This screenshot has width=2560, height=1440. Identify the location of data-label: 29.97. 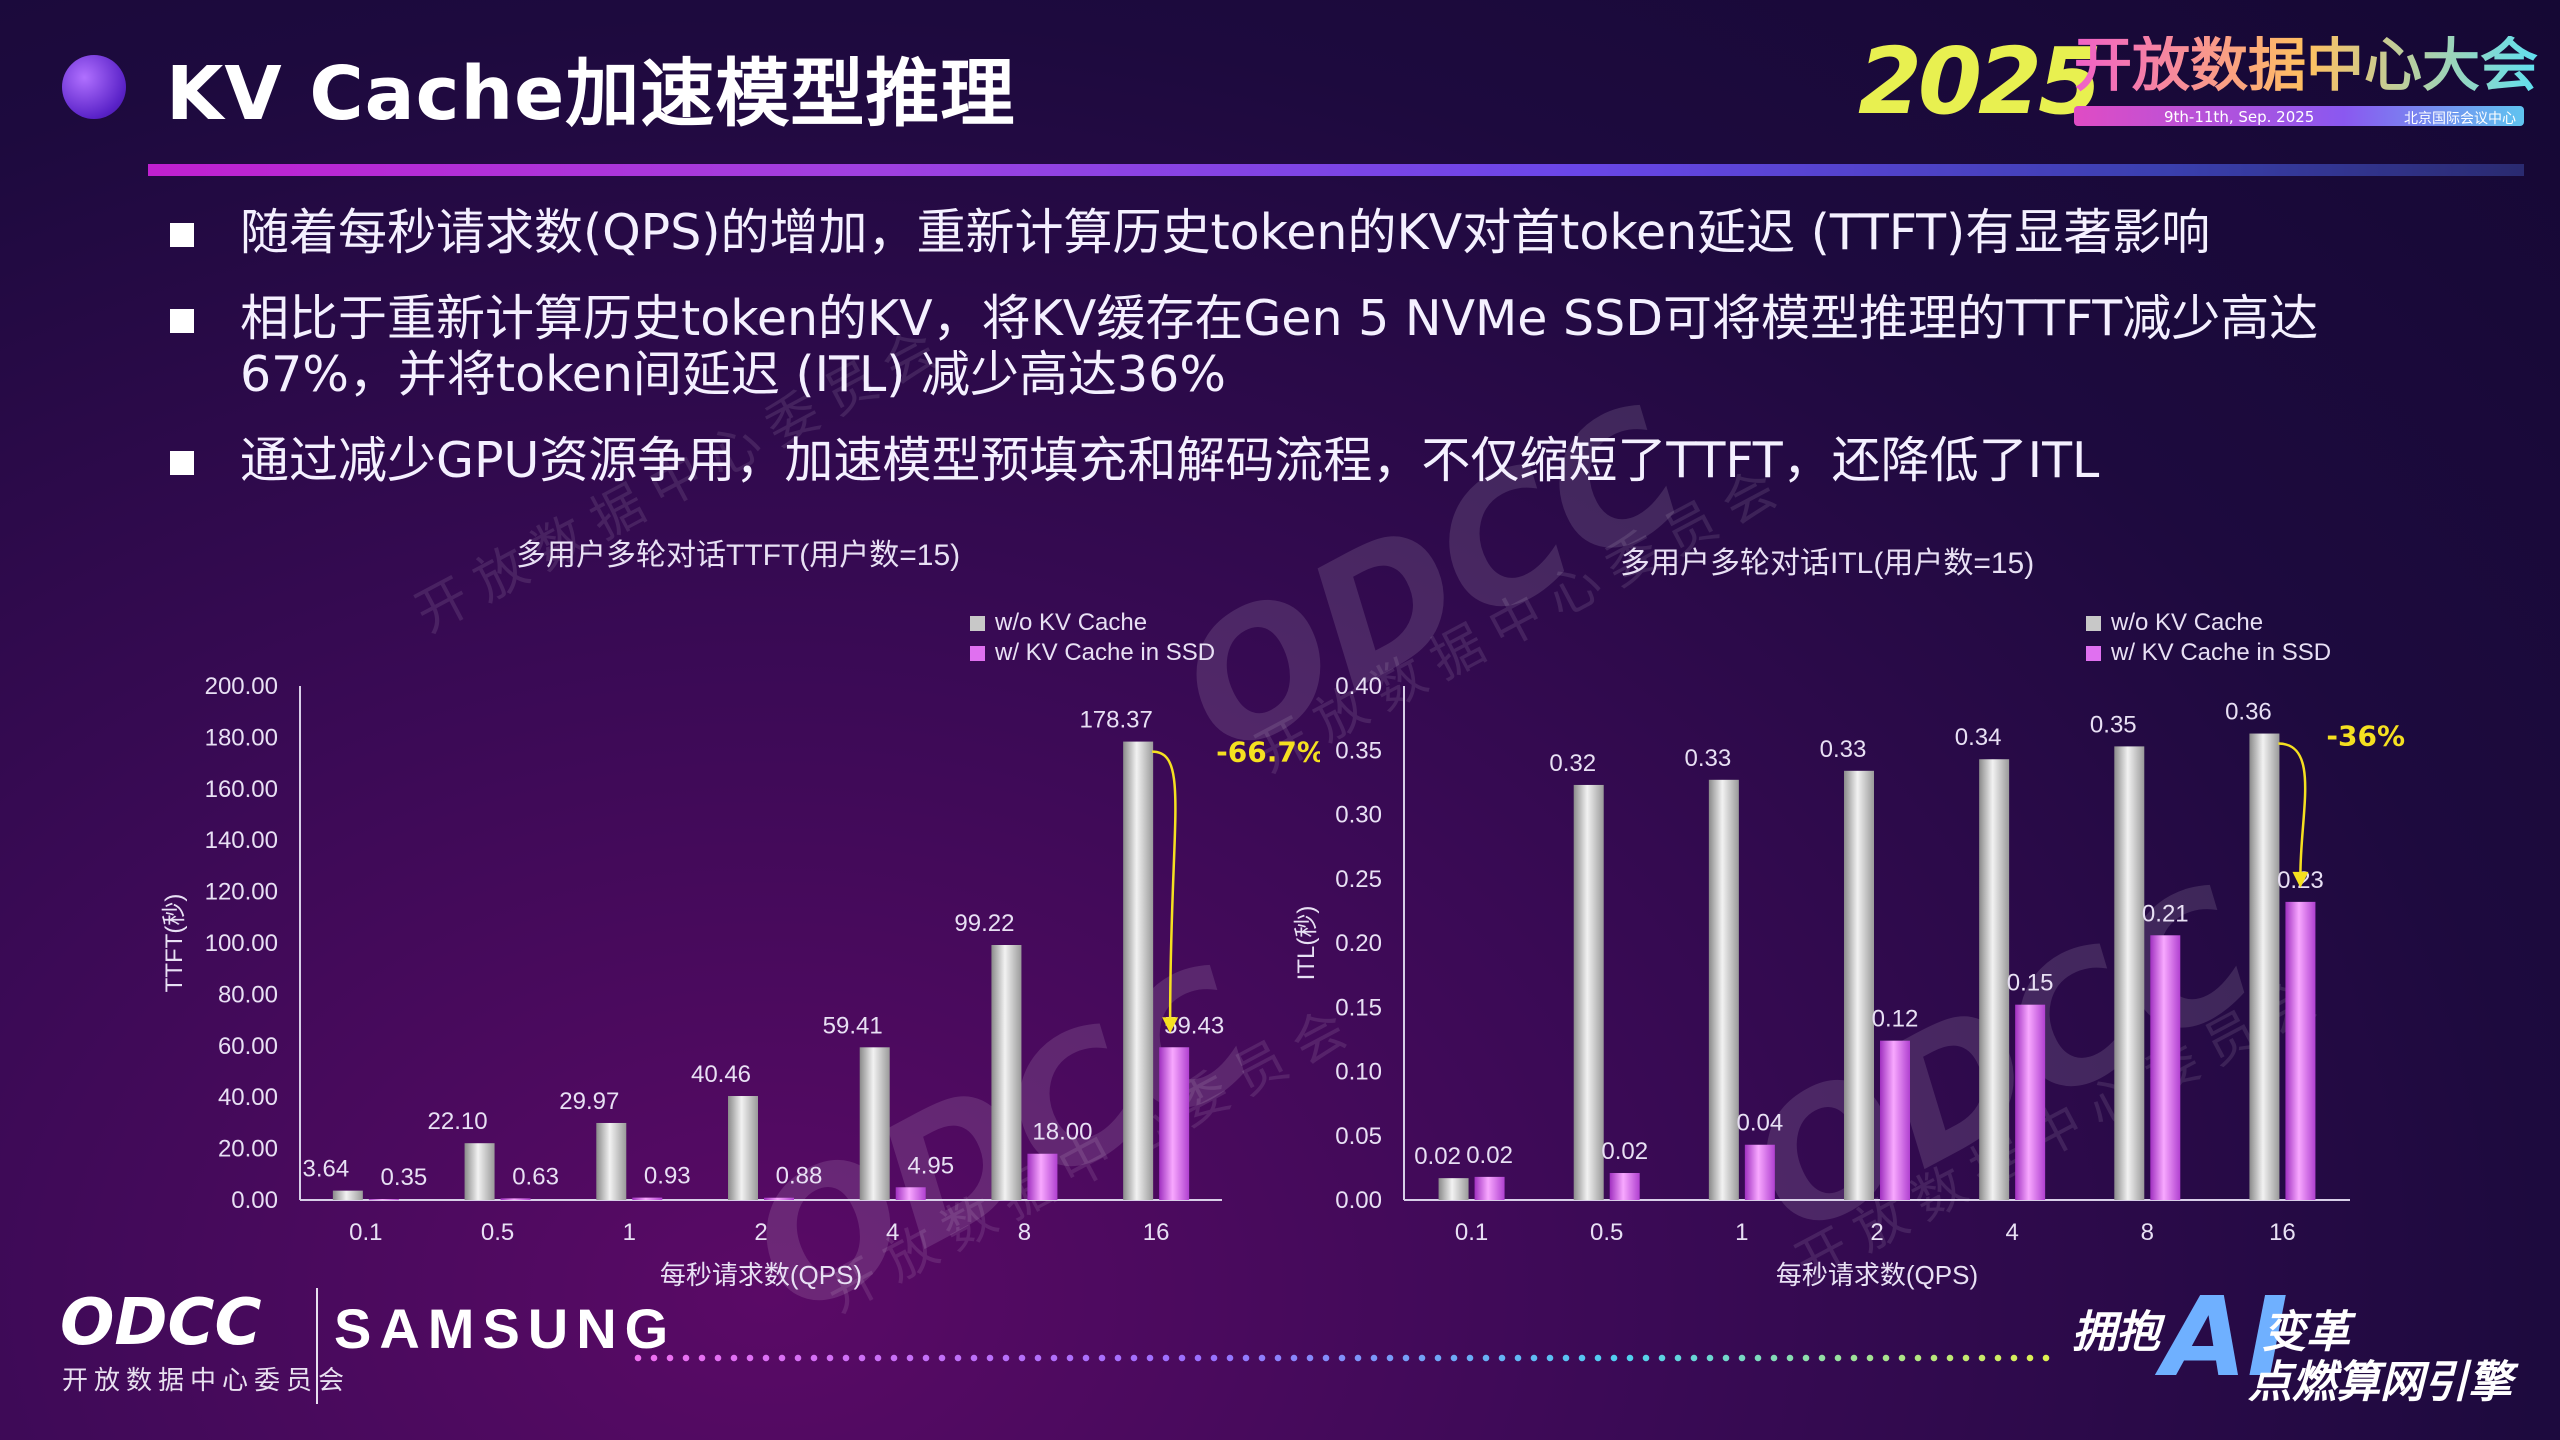
(589, 1101).